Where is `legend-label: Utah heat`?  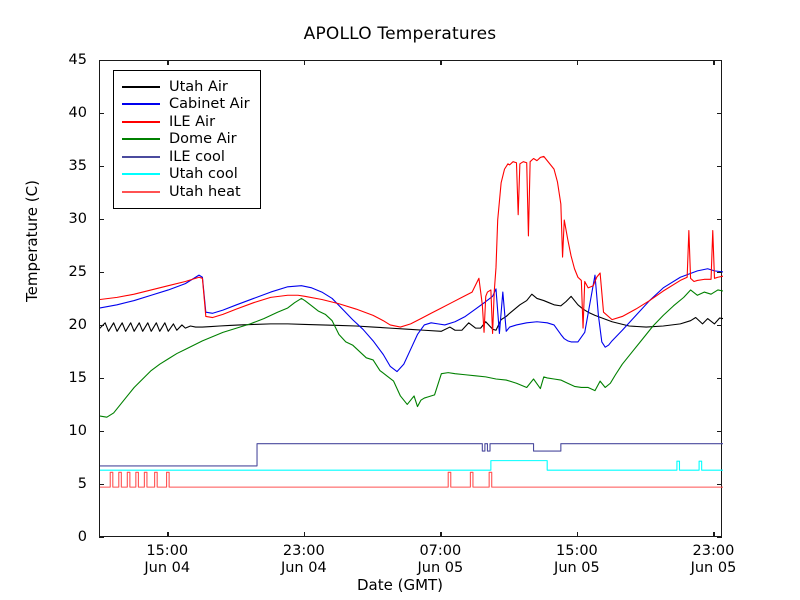
legend-label: Utah heat is located at coordinates (205, 191).